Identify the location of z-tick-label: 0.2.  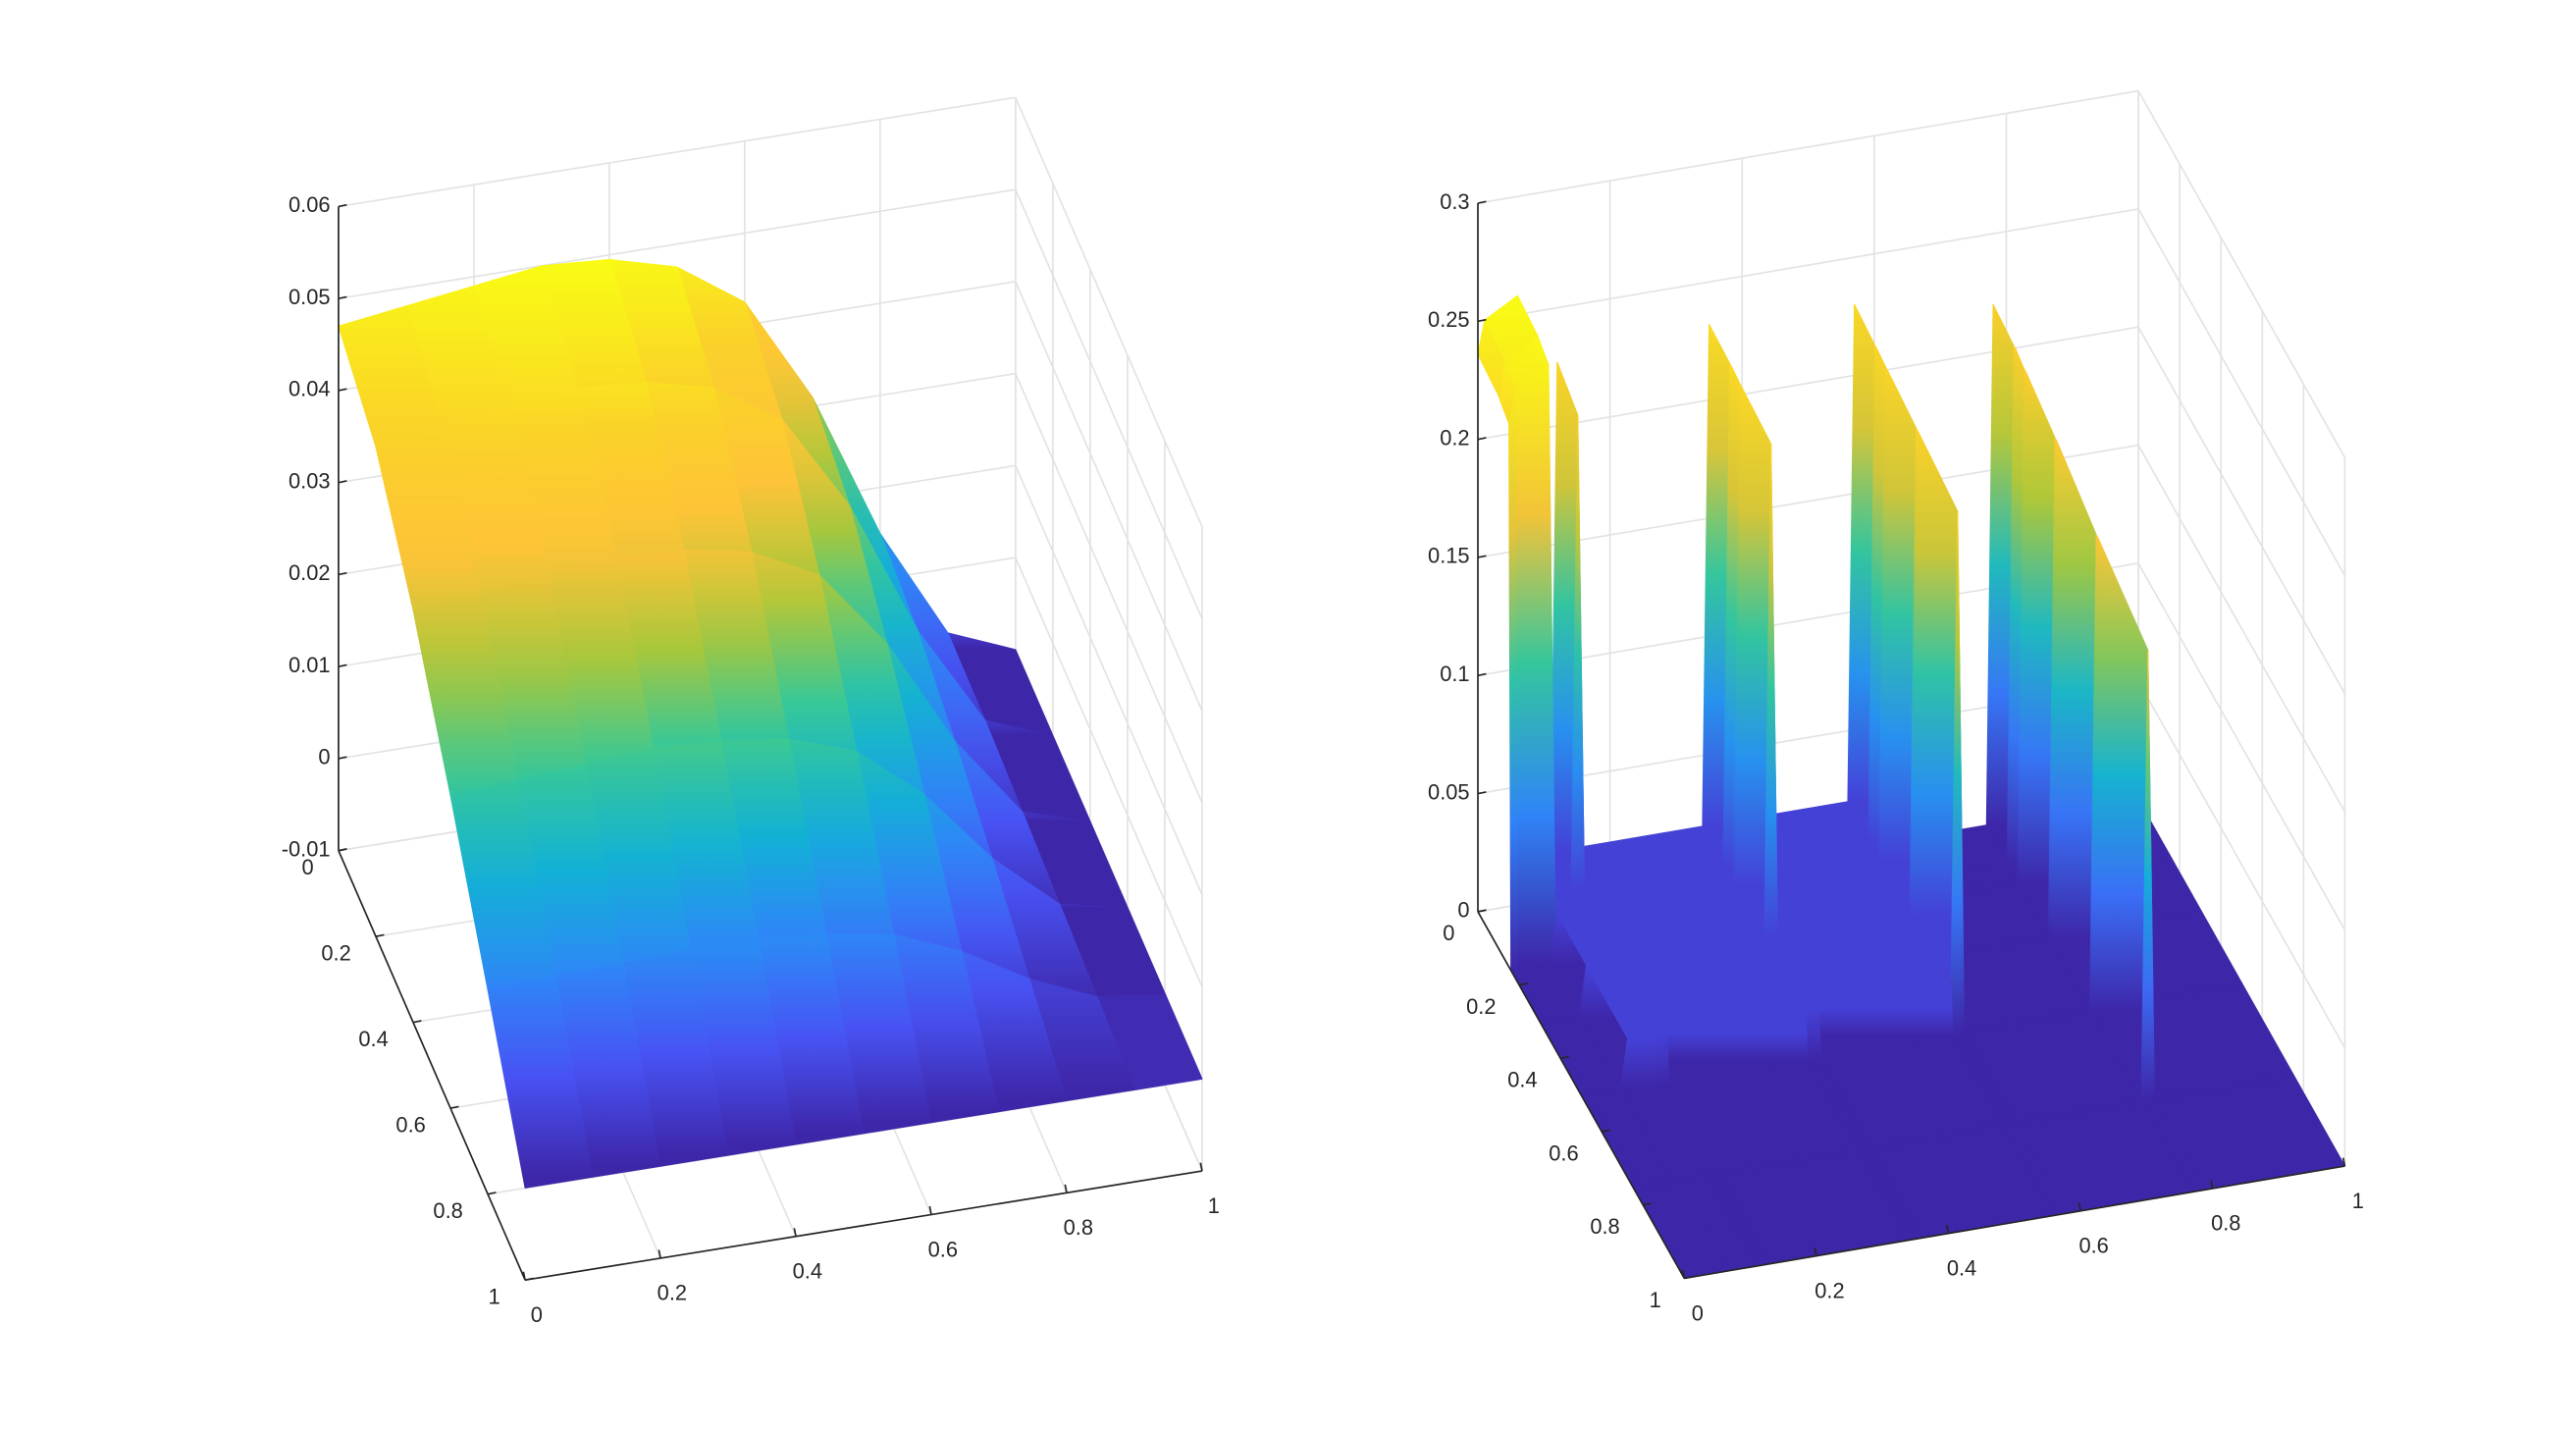
(1454, 437).